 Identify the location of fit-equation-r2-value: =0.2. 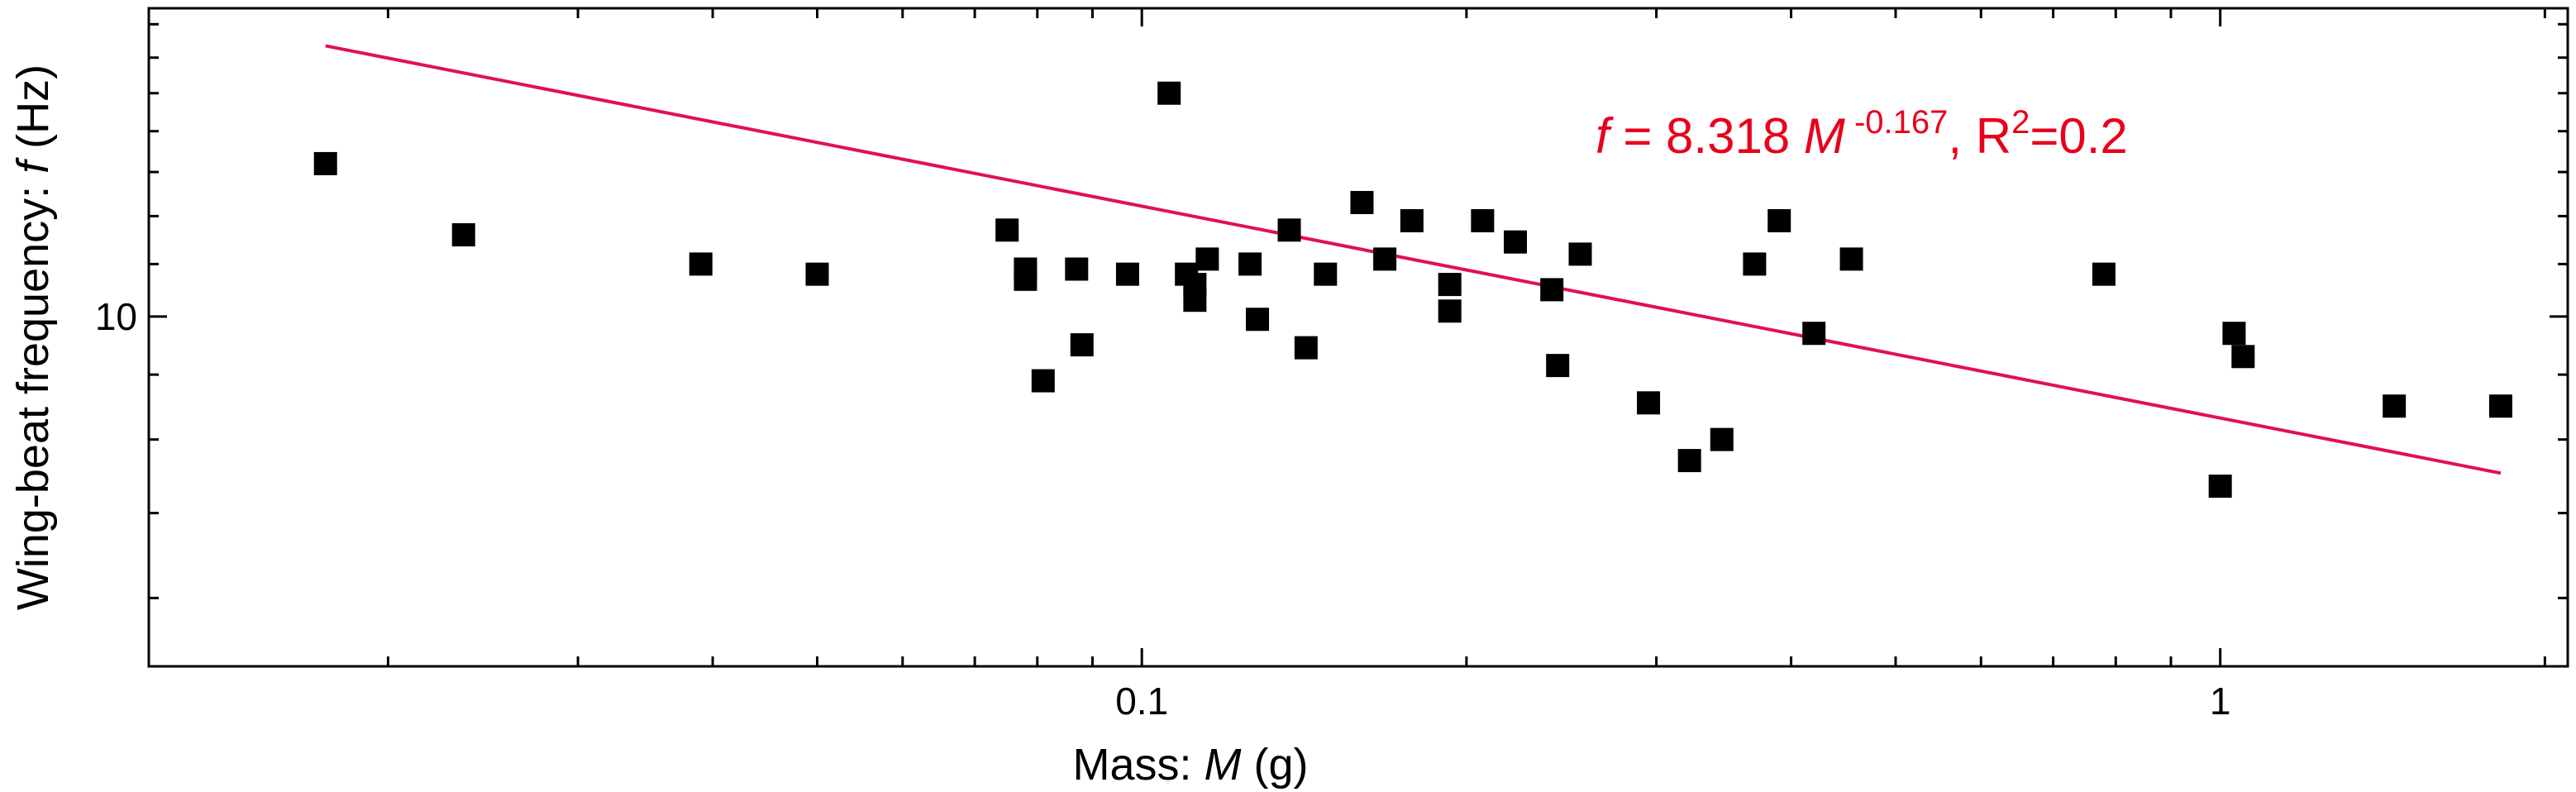
(2078, 136).